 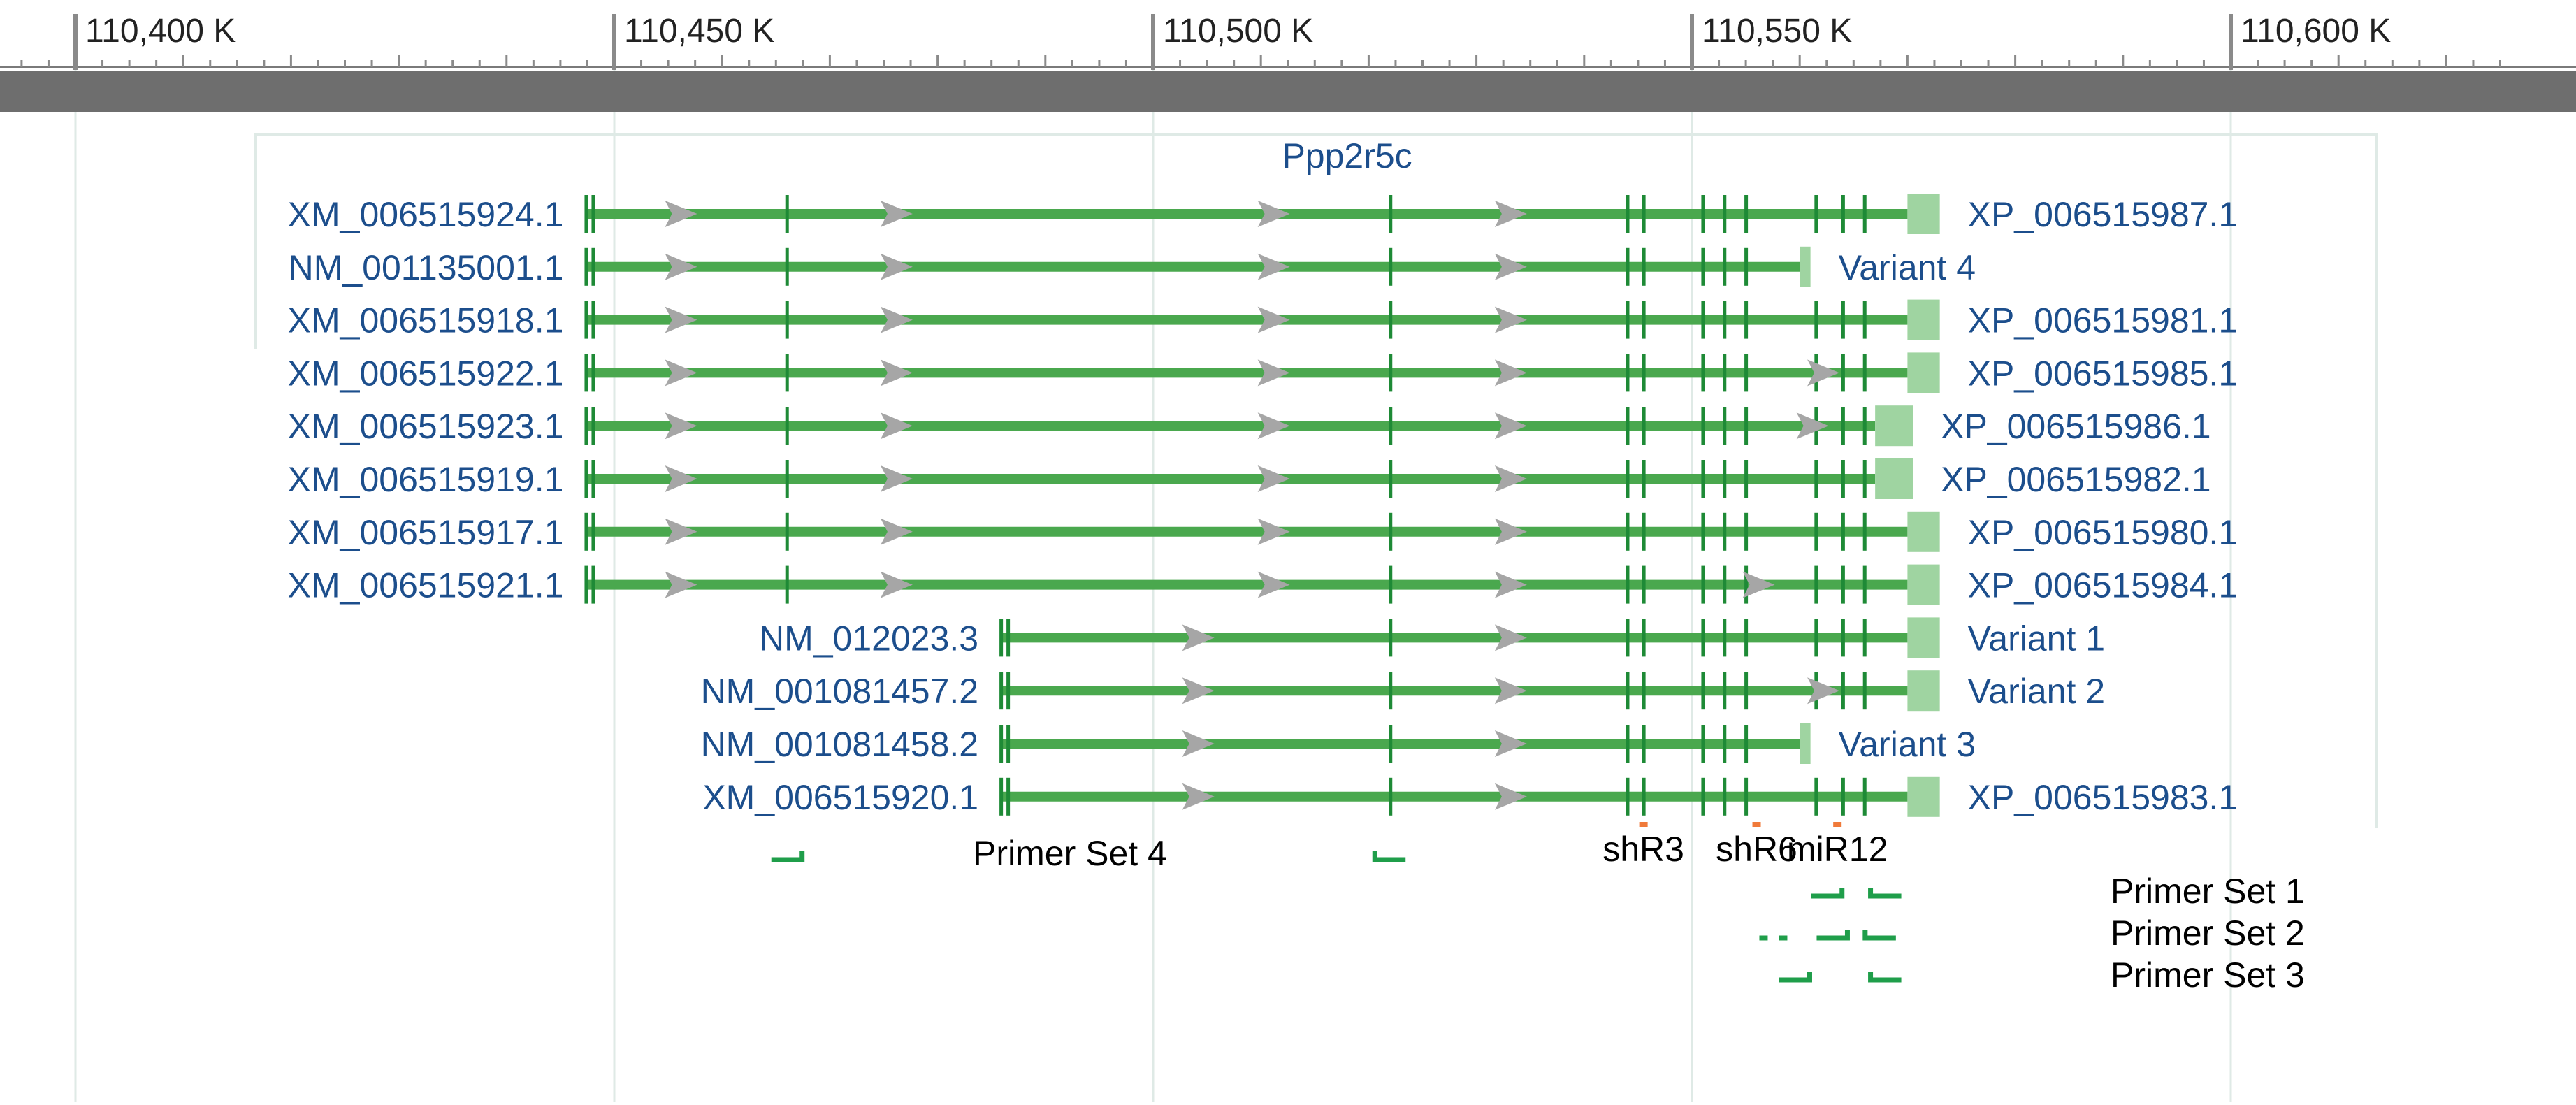 What do you see at coordinates (2103, 532) in the screenshot?
I see `transcript-product-label: XP_006515980.1` at bounding box center [2103, 532].